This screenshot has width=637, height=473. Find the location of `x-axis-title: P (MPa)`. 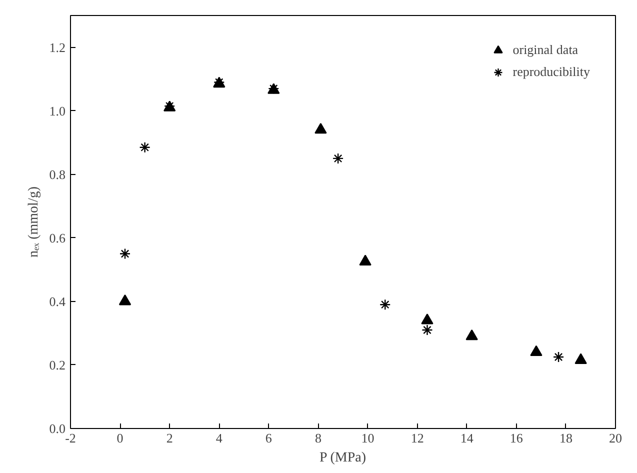

x-axis-title: P (MPa) is located at coordinates (342, 458).